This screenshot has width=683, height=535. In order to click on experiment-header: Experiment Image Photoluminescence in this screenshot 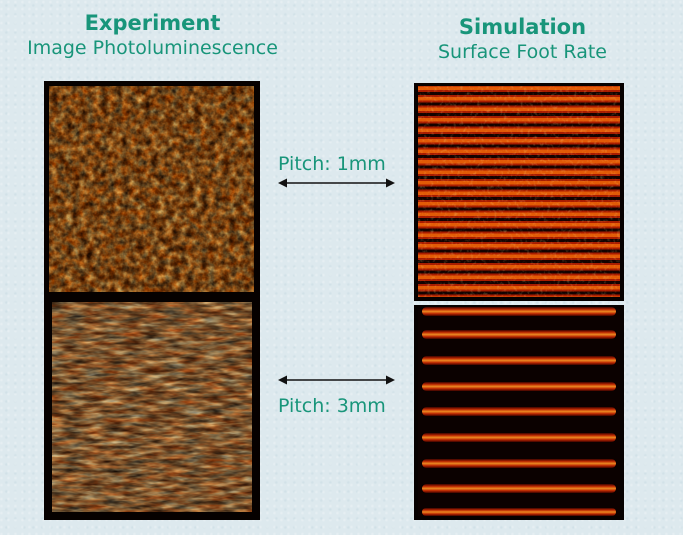, I will do `click(152, 35)`.